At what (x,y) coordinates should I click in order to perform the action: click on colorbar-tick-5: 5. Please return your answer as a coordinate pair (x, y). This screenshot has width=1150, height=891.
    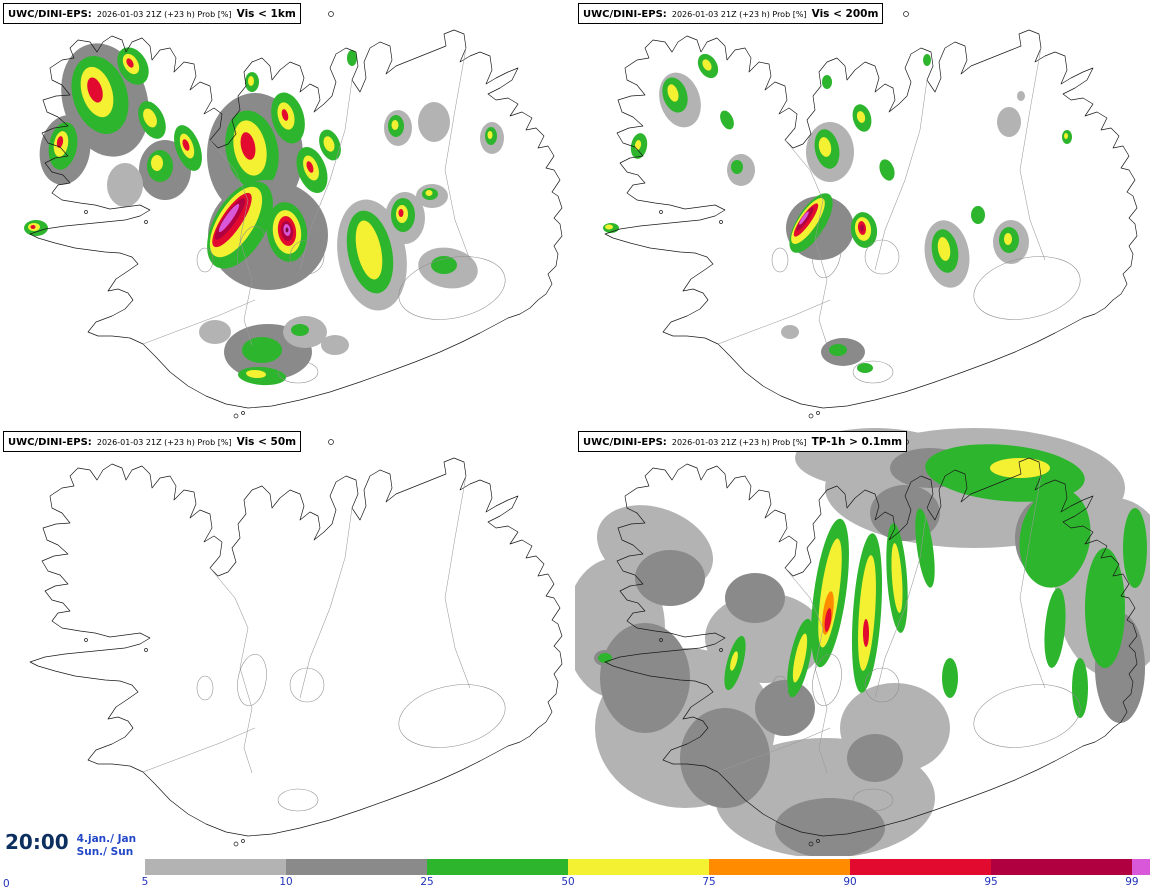
    Looking at the image, I should click on (145, 882).